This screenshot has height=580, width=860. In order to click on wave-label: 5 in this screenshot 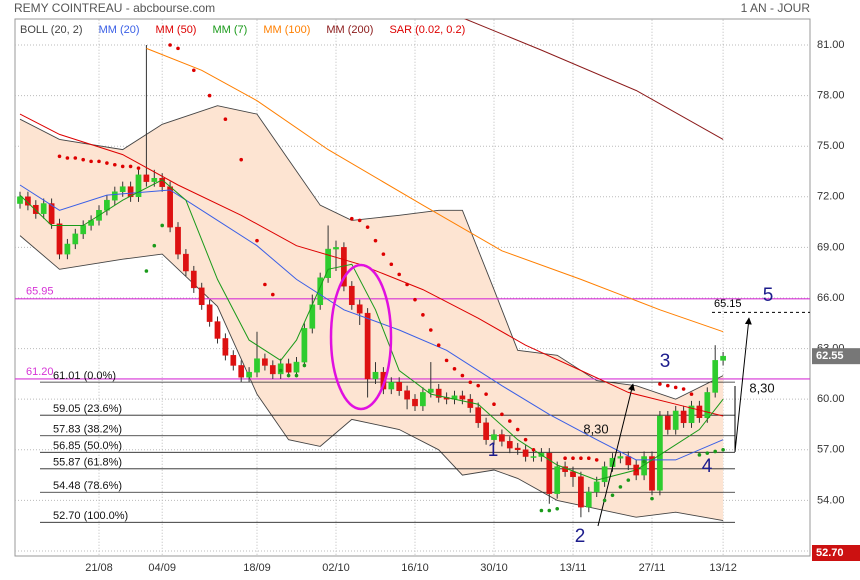, I will do `click(768, 295)`.